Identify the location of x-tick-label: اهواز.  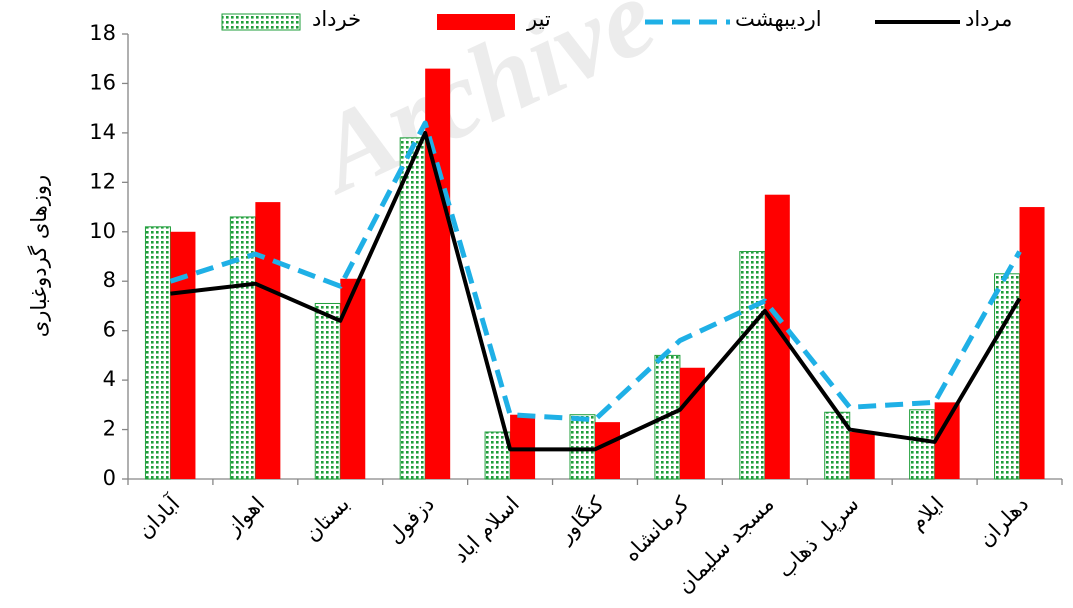
(245, 516).